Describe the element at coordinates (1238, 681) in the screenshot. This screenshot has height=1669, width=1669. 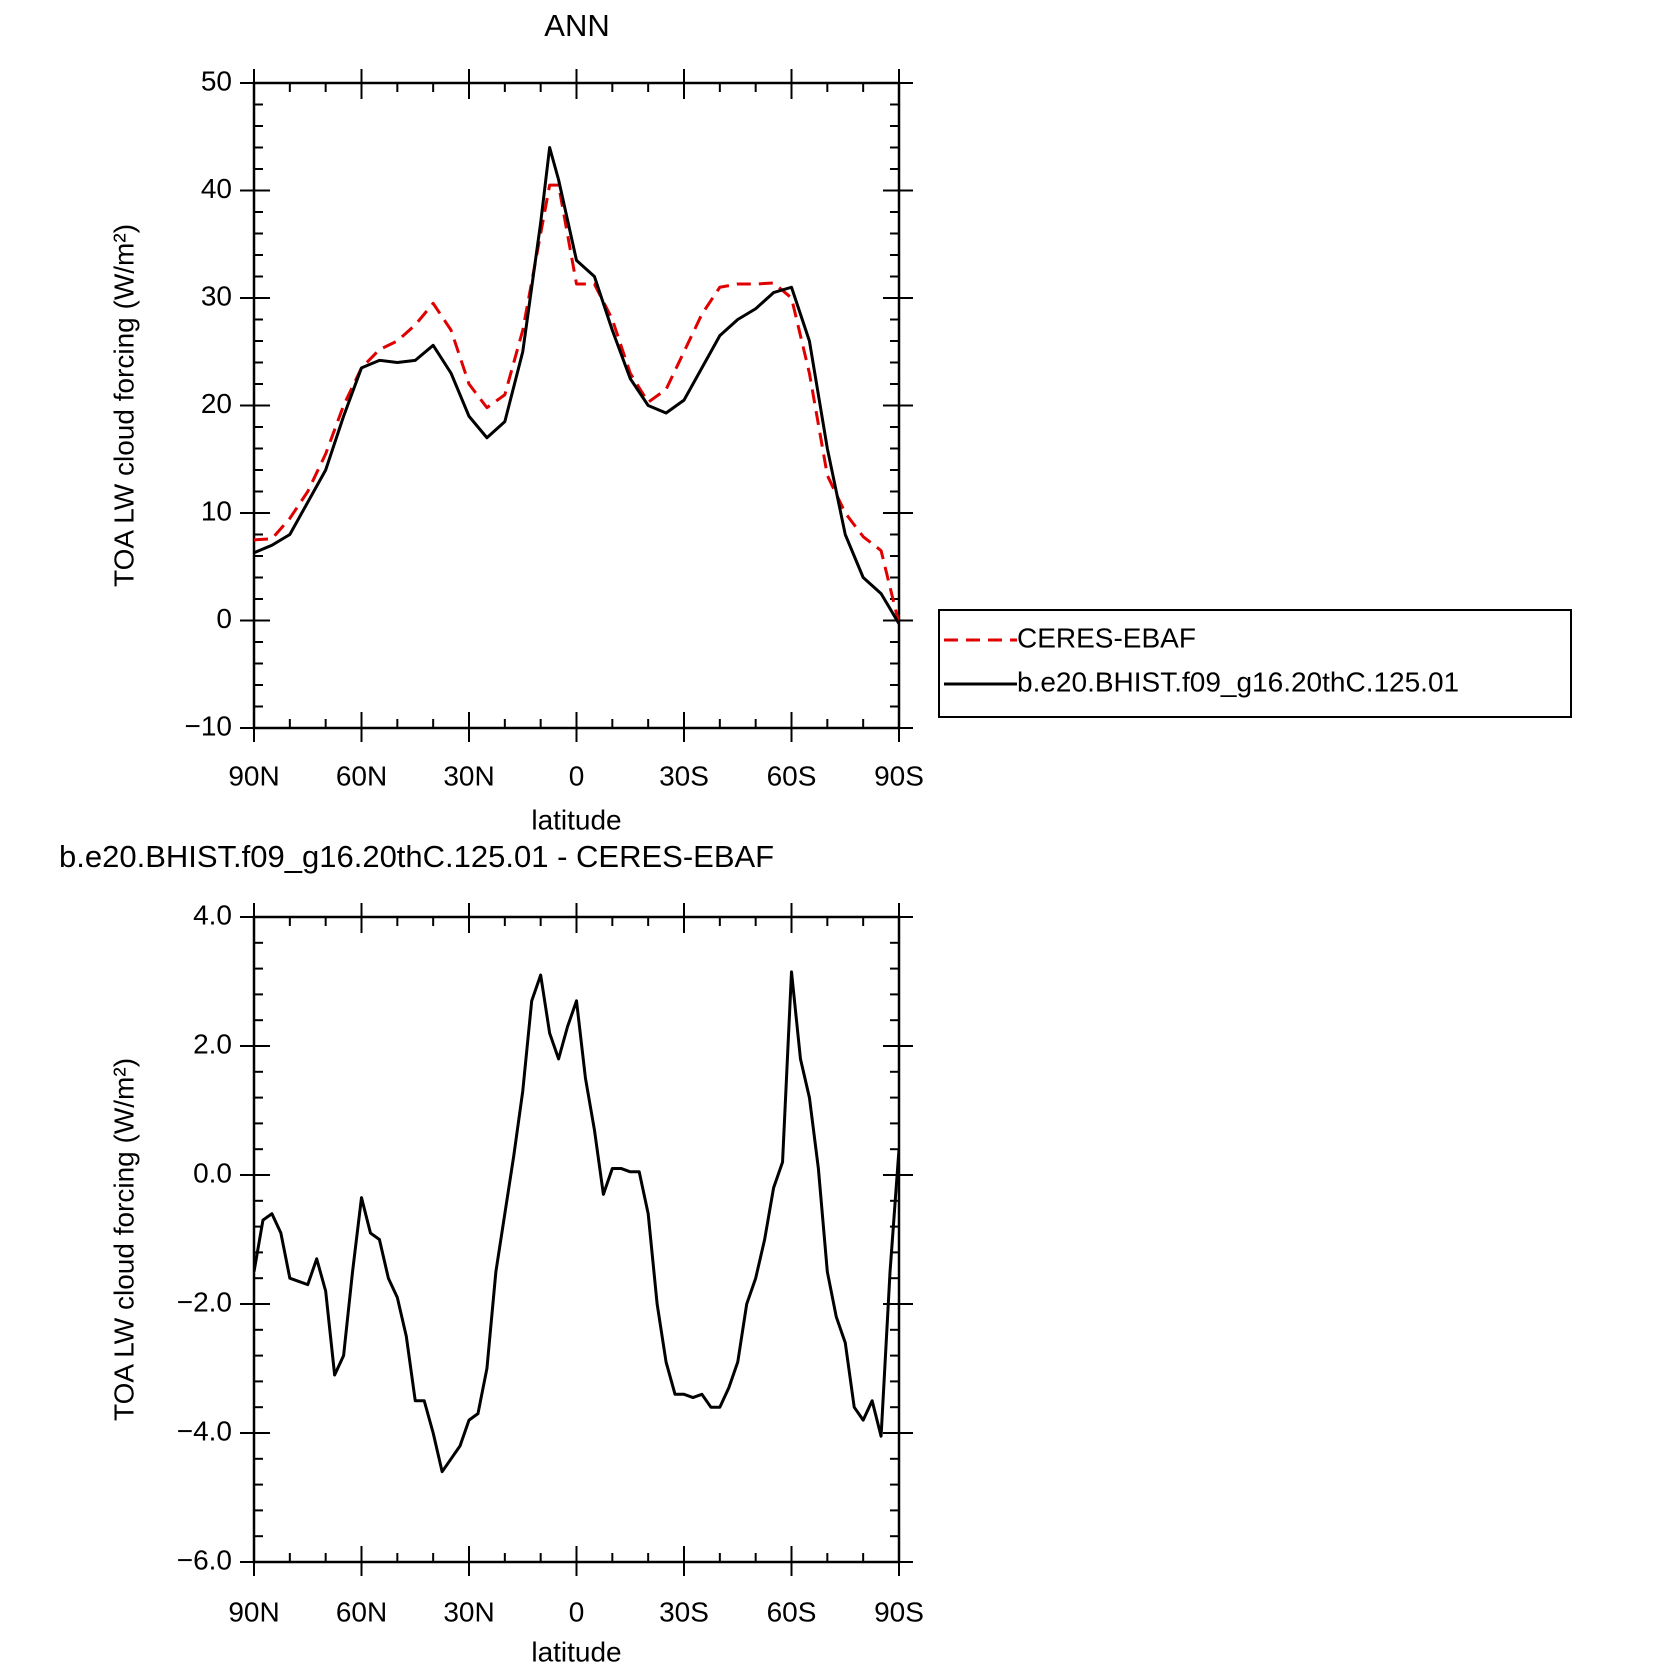
I see `legend-label: b.e20.BHIST.f09_g16.20thC.125.01` at that location.